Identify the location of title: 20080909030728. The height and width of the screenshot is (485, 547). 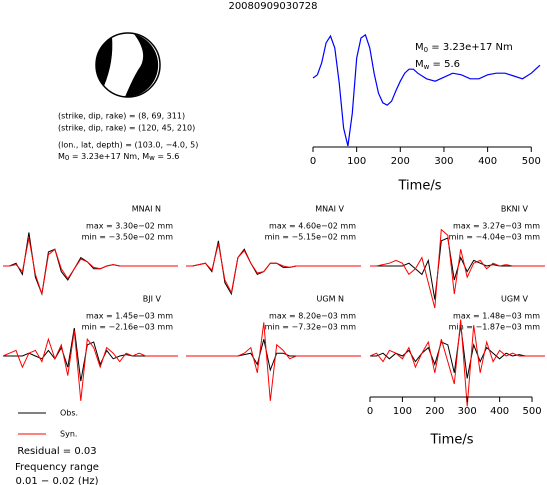
(272, 6).